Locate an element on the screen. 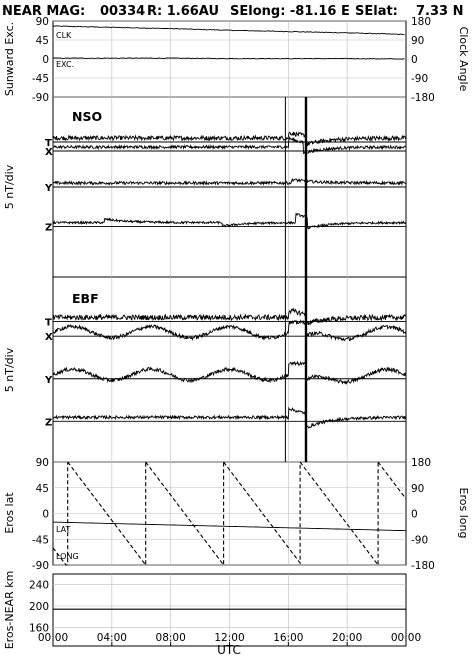  eros-ytick-right: 90 is located at coordinates (417, 489).